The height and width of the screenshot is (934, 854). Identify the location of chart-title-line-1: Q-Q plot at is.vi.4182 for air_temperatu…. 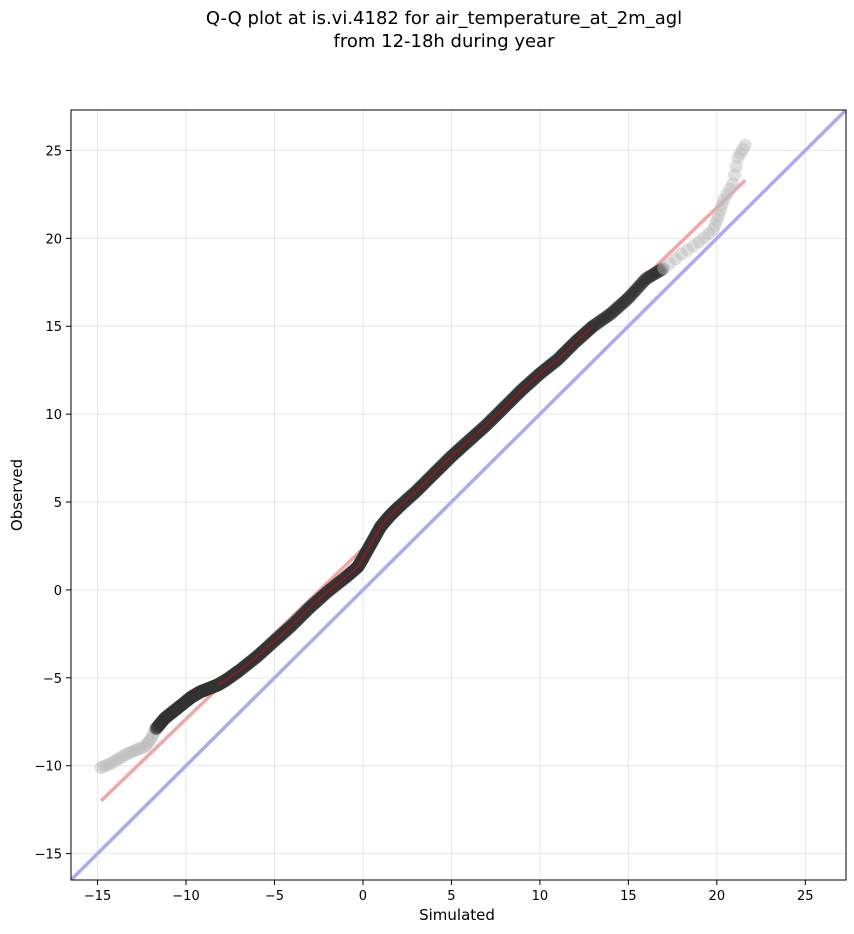
(444, 18).